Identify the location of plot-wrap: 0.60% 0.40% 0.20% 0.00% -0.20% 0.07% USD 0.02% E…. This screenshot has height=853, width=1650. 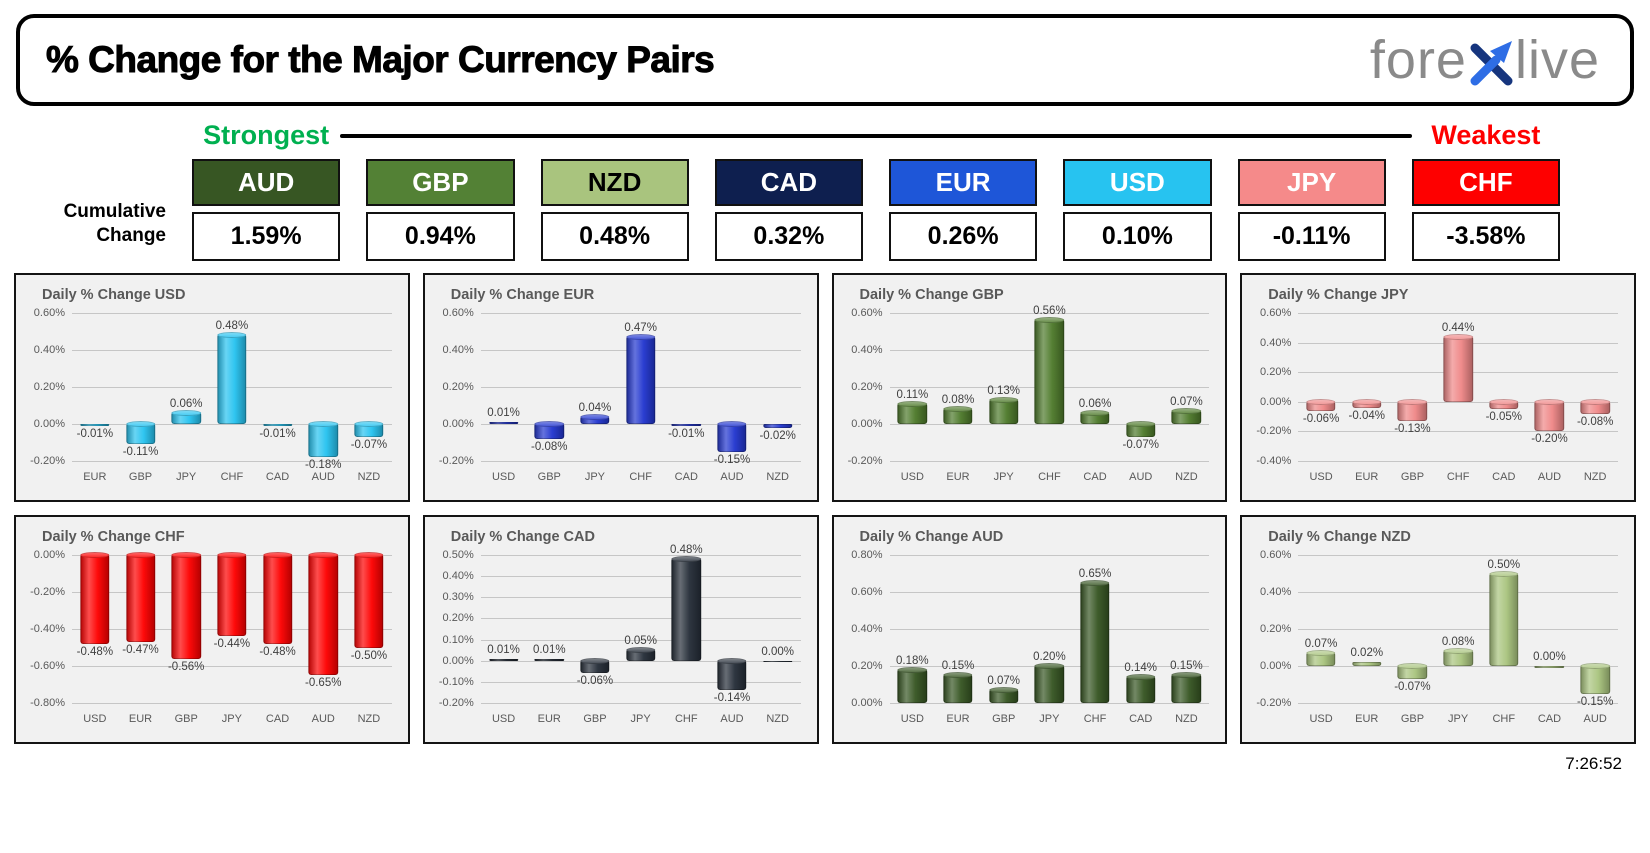
(1436, 637).